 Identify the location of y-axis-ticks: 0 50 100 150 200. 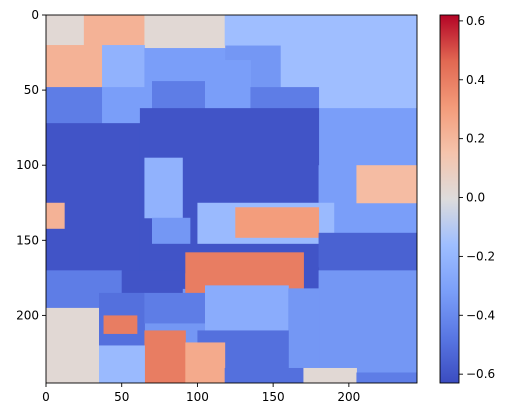
(31, 165).